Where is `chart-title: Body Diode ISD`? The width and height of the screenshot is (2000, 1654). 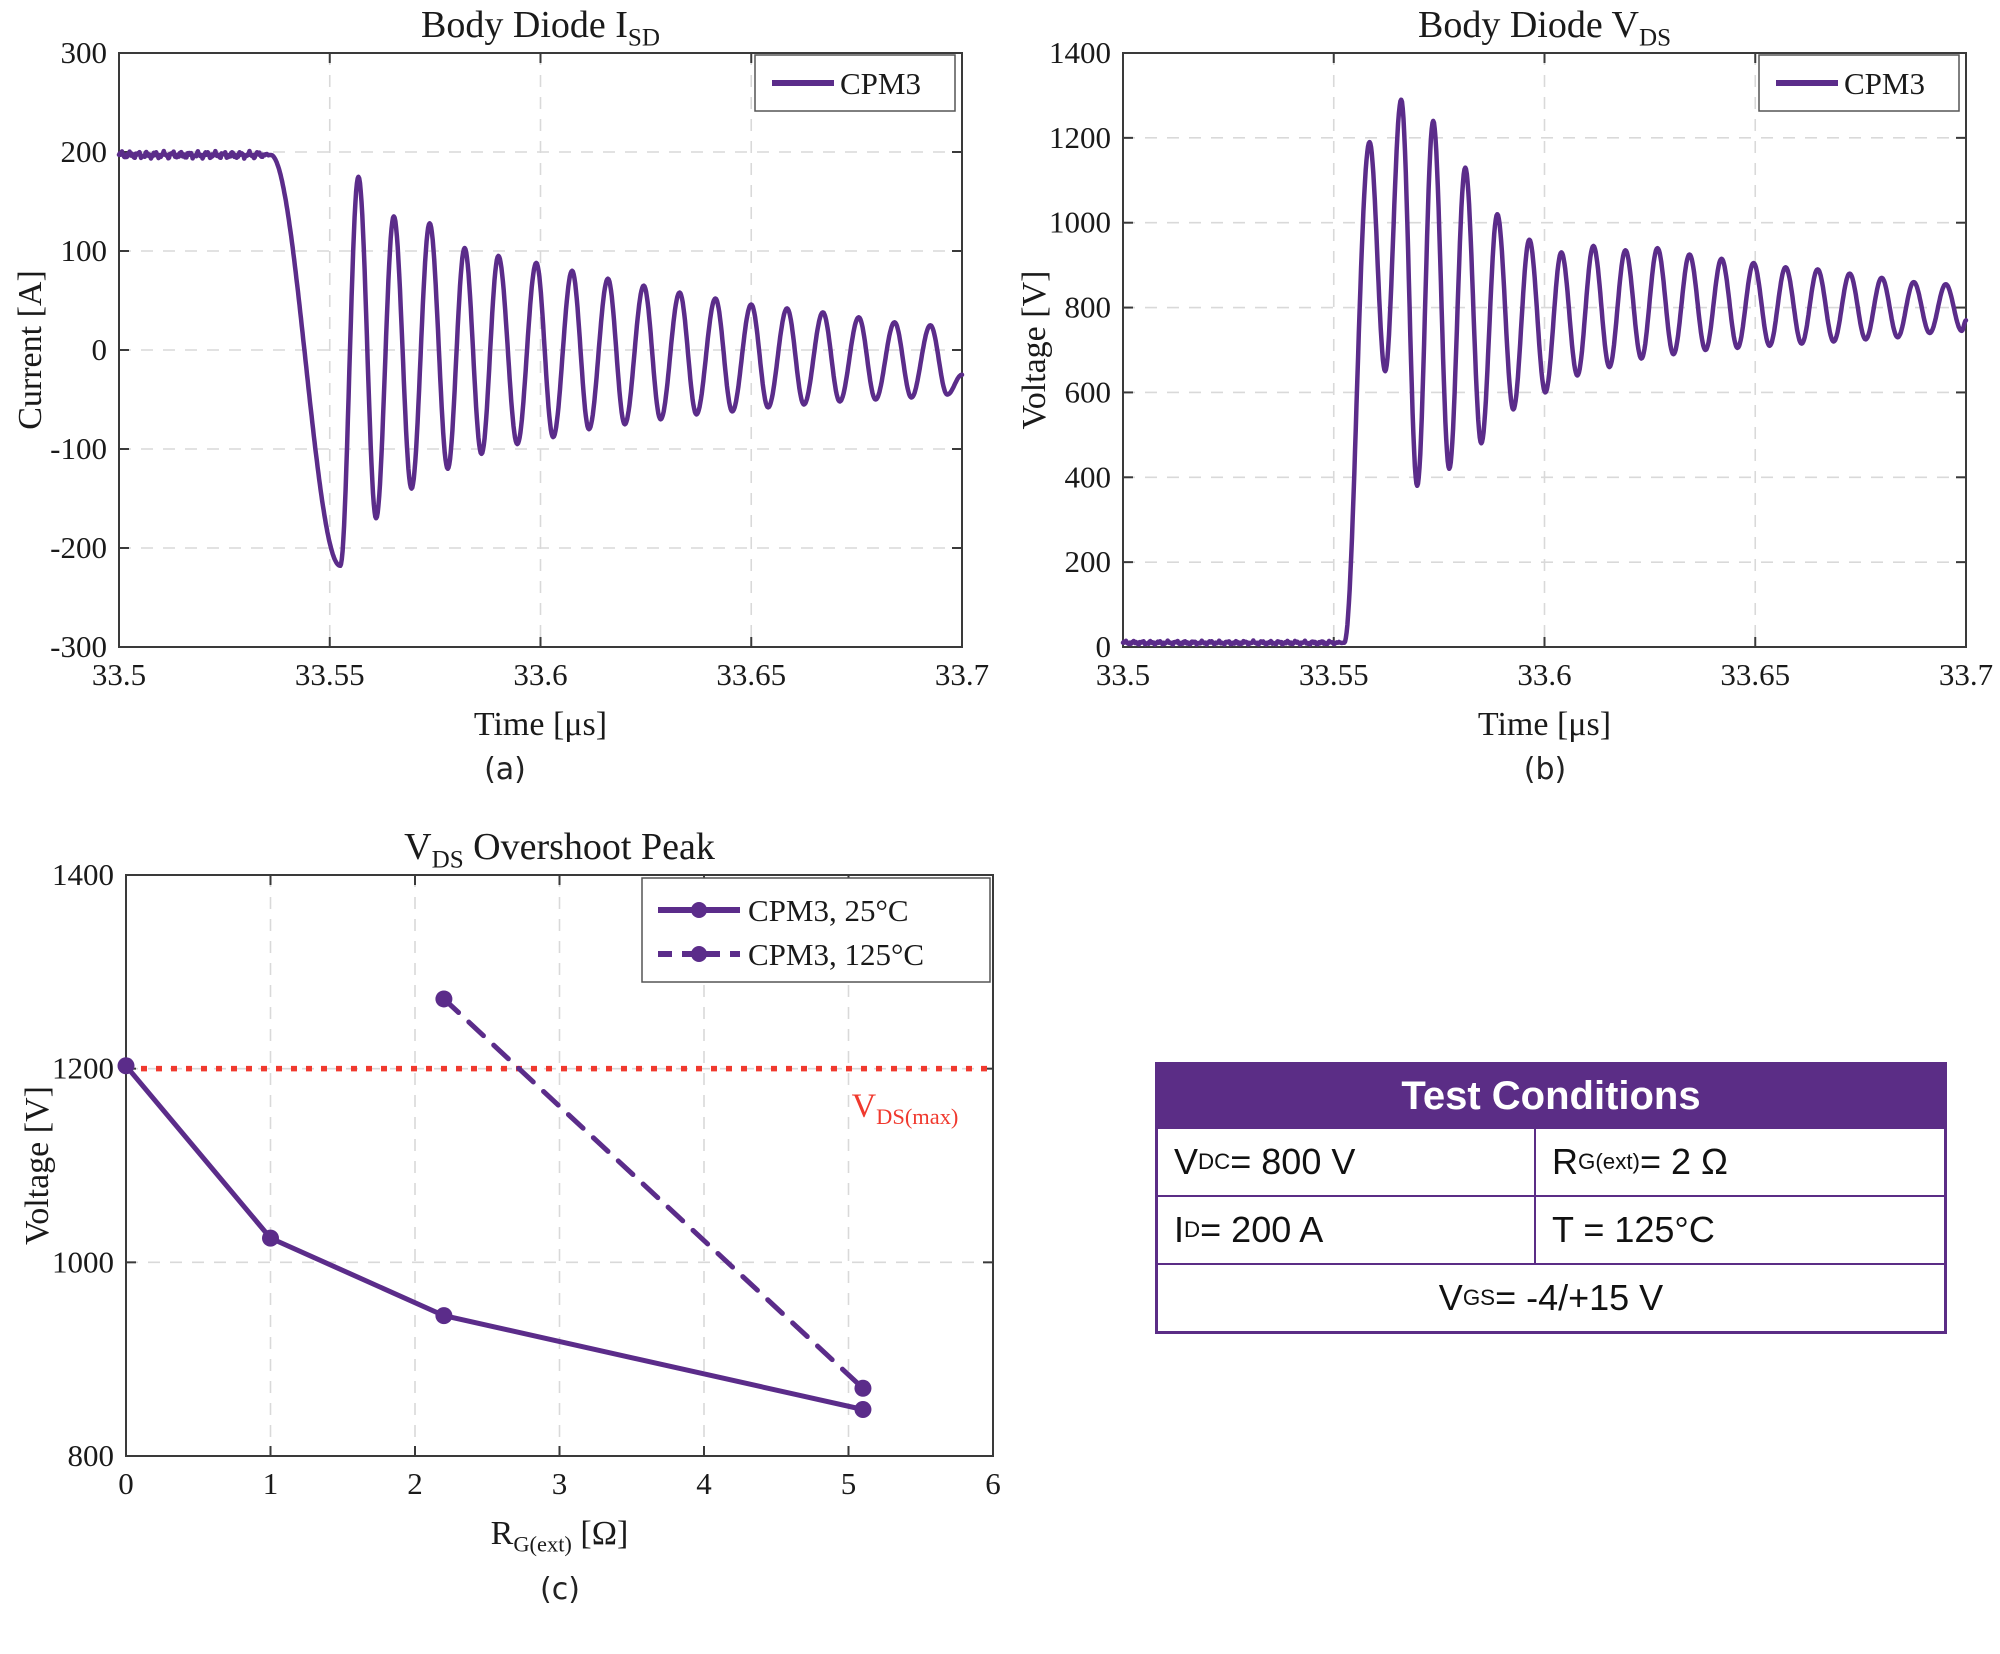 chart-title: Body Diode ISD is located at coordinates (540, 27).